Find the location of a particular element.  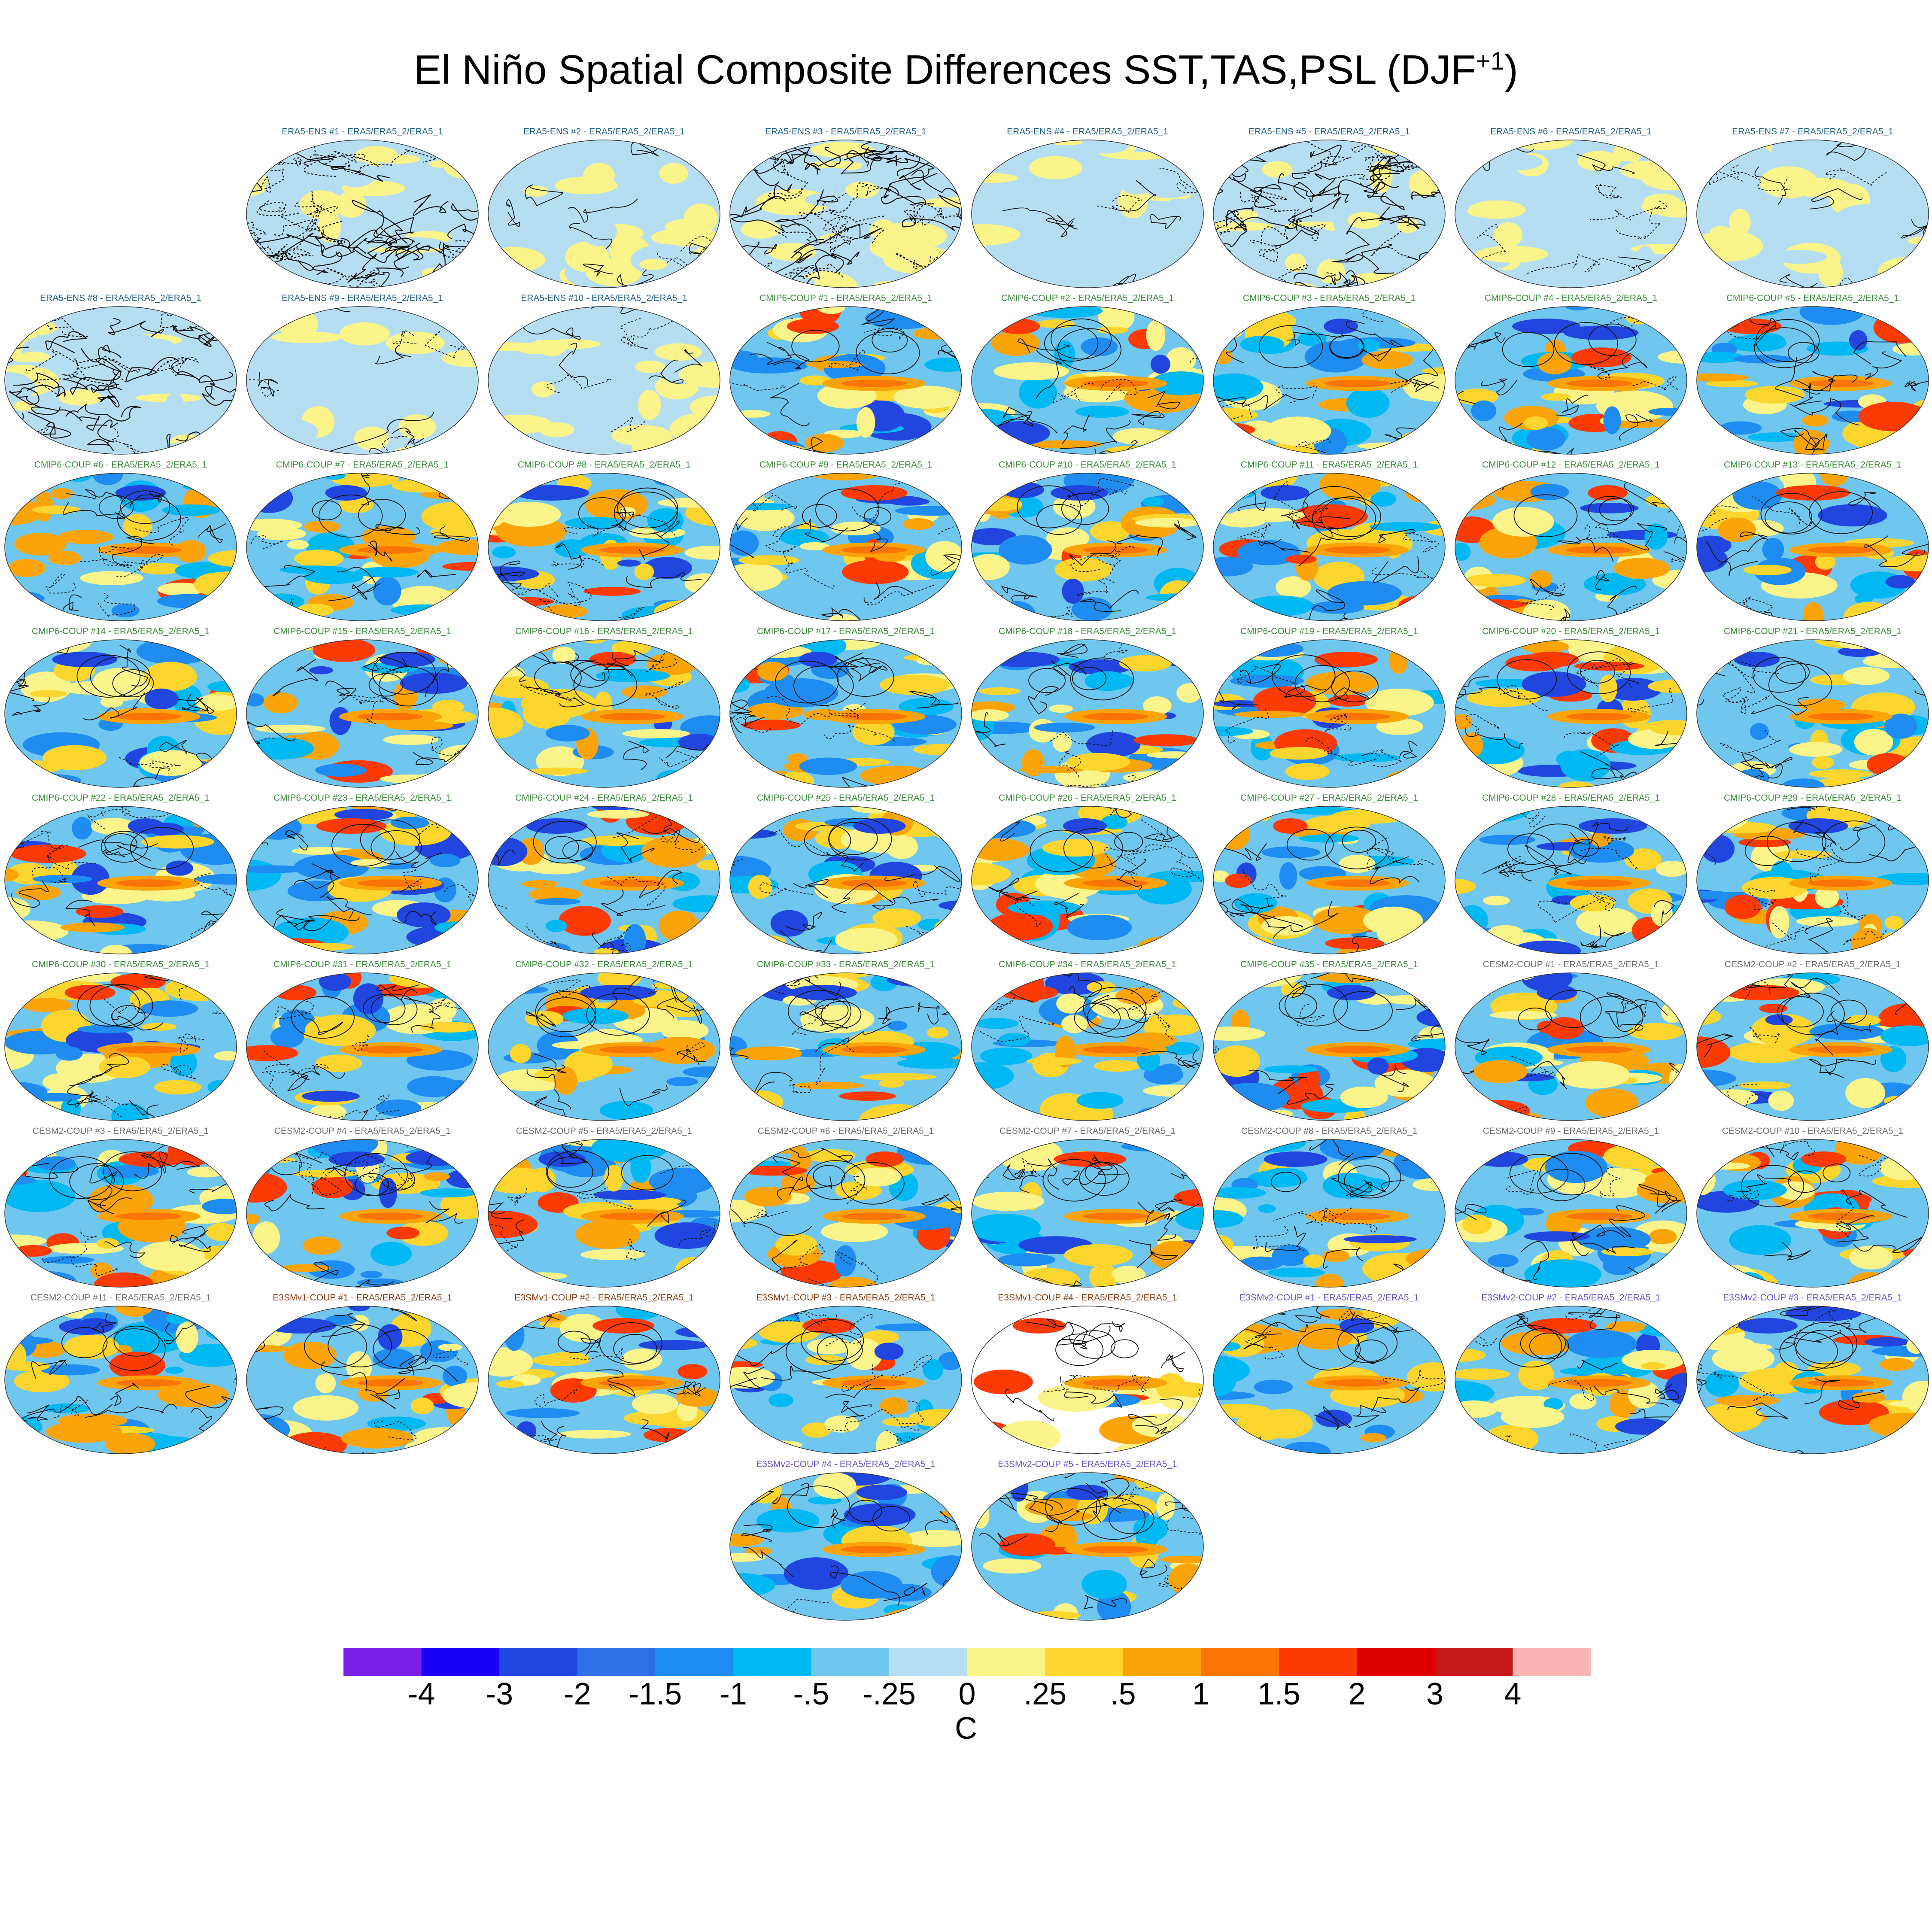

map-panel: CMIP6-COUP #25 - ERA5/ERA5_2/ERA5_1 is located at coordinates (845, 876).